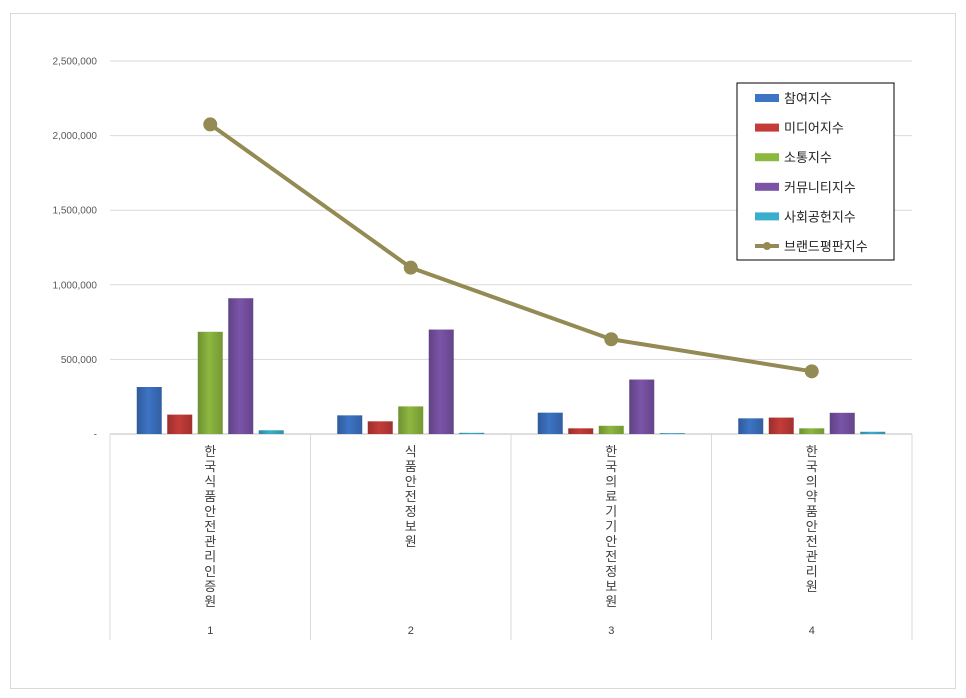 Image resolution: width=966 pixels, height=698 pixels. I want to click on category-index-label: 1, so click(210, 631).